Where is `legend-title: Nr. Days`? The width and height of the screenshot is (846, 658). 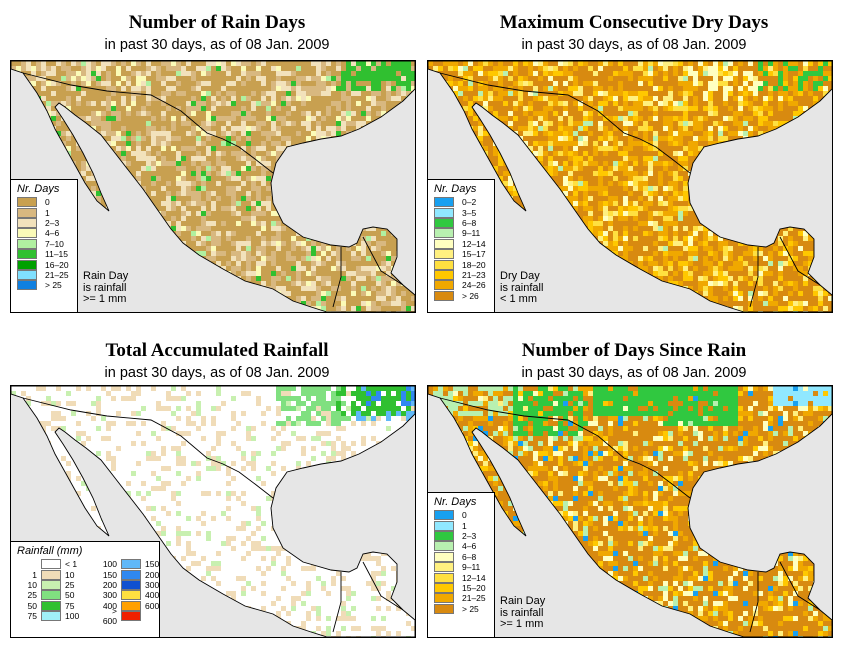
legend-title: Nr. Days is located at coordinates (38, 189).